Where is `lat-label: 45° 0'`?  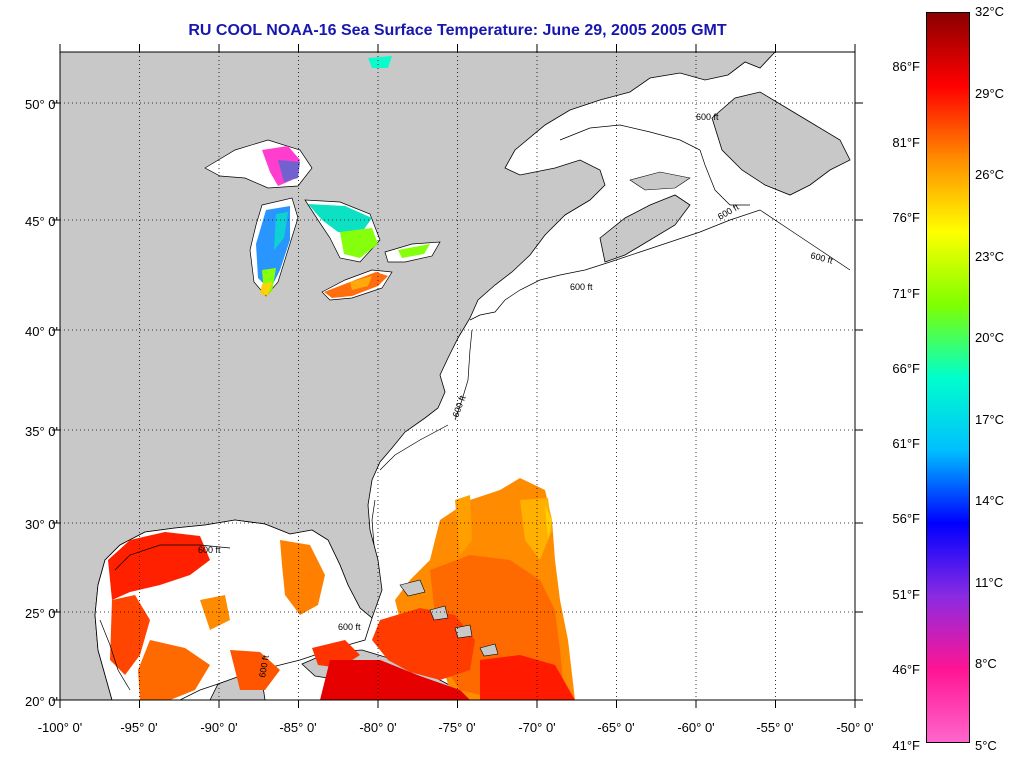
lat-label: 45° 0' is located at coordinates (41, 221).